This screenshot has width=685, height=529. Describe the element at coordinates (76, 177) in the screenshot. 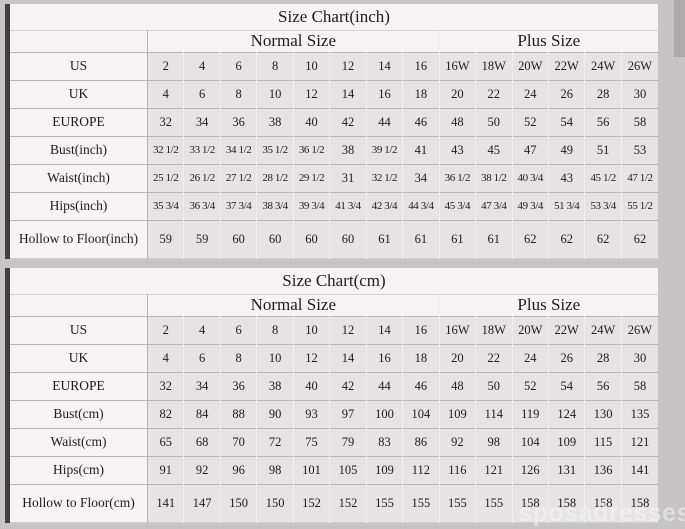

I see `row-label: Waist(inch)` at that location.